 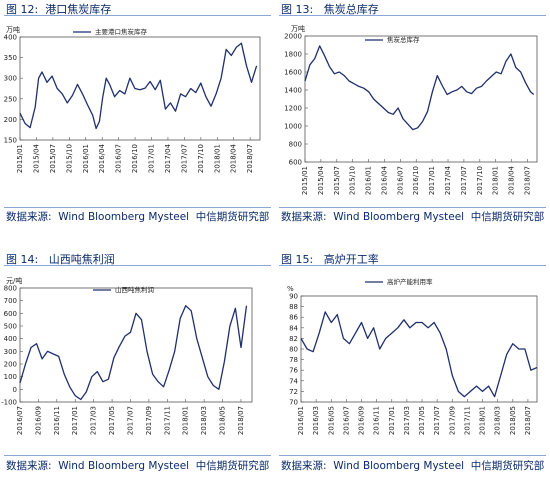 I want to click on y-tick-label: -100, so click(x=9, y=403).